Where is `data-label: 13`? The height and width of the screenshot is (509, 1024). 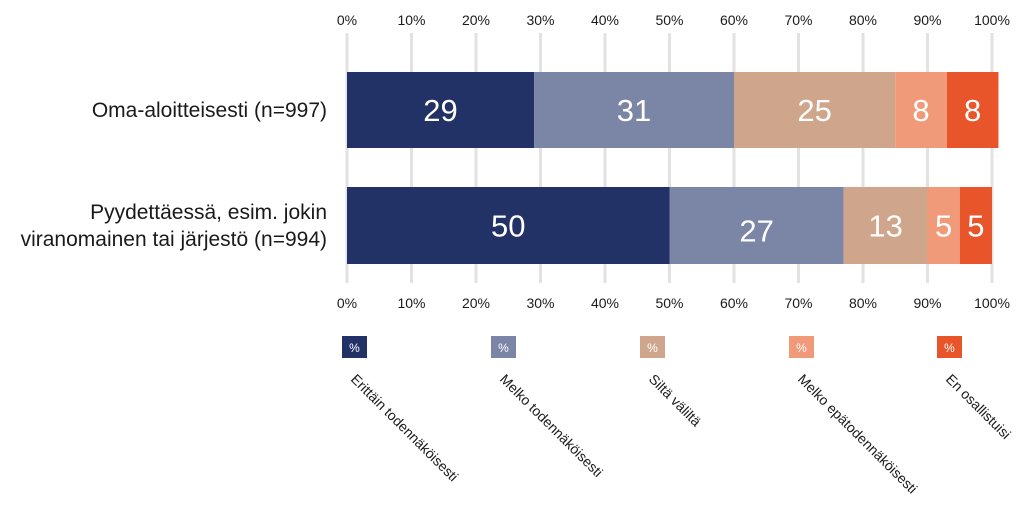
data-label: 13 is located at coordinates (885, 226).